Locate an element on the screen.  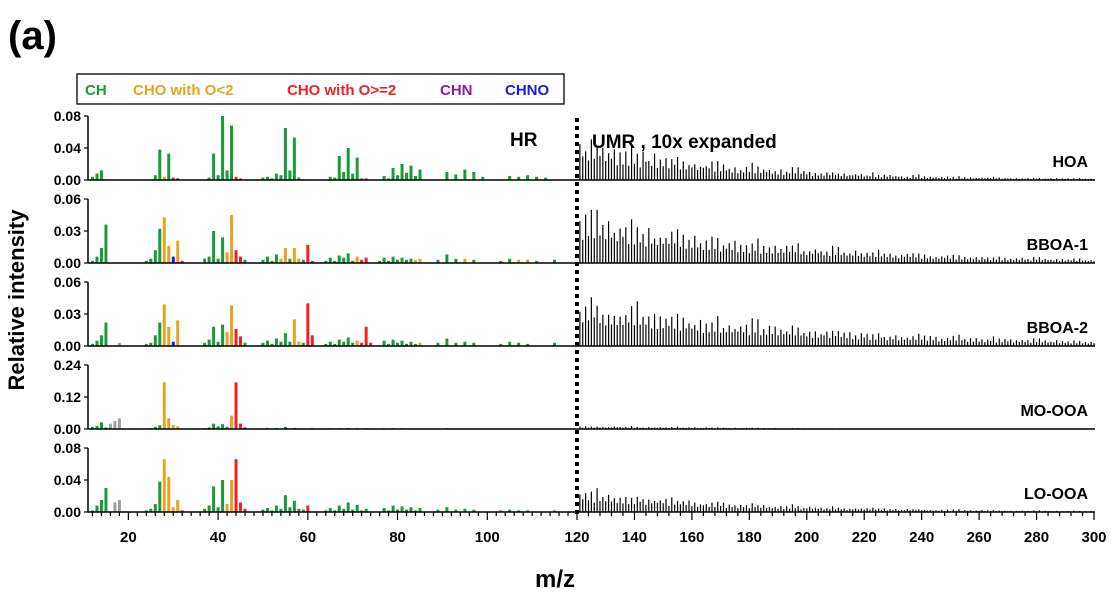
umr-bar-bboa-1-mz141 is located at coordinates (637, 245).